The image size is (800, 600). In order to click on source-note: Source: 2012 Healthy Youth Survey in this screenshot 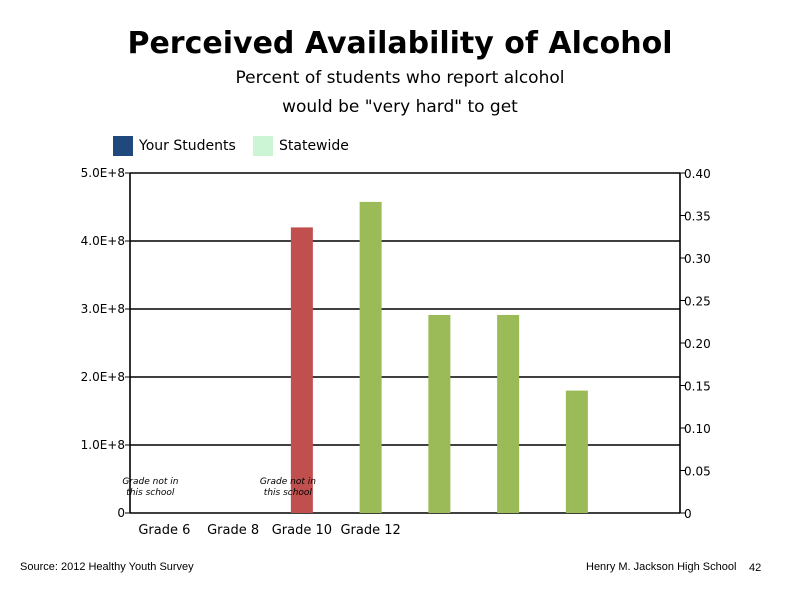, I will do `click(107, 567)`.